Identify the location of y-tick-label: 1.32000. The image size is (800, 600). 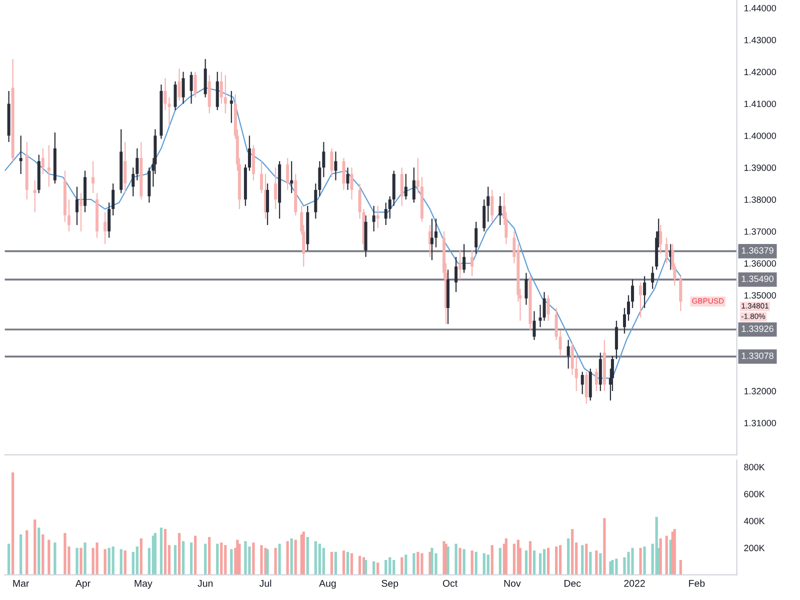
(760, 391).